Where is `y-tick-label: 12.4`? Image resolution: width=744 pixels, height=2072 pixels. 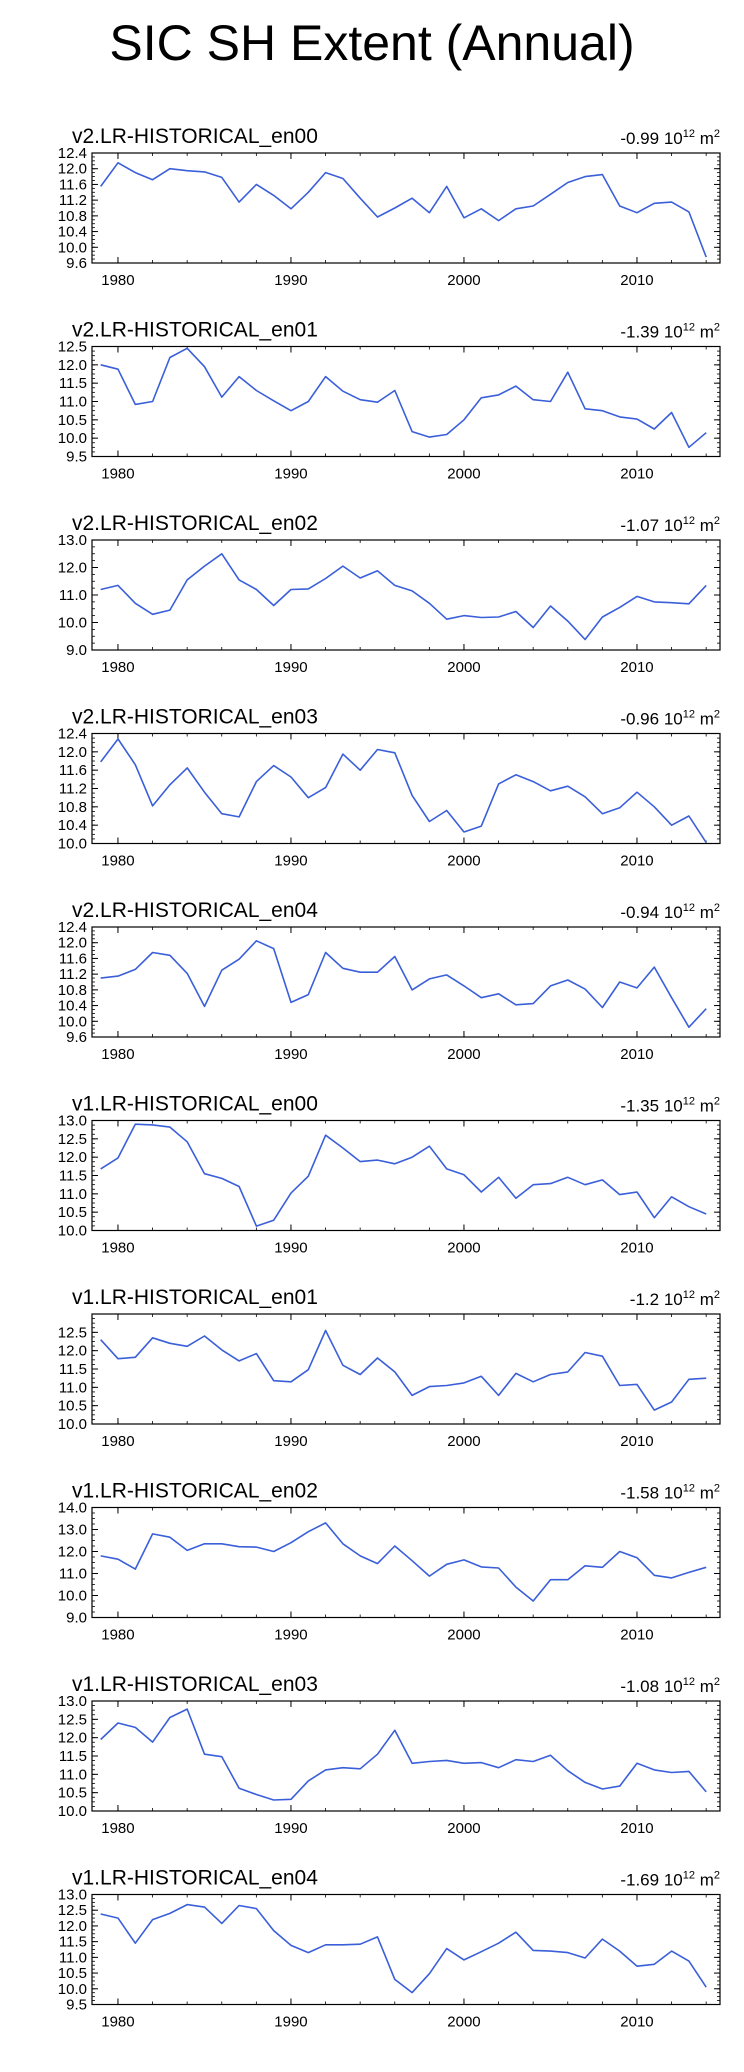
y-tick-label: 12.4 is located at coordinates (72, 734).